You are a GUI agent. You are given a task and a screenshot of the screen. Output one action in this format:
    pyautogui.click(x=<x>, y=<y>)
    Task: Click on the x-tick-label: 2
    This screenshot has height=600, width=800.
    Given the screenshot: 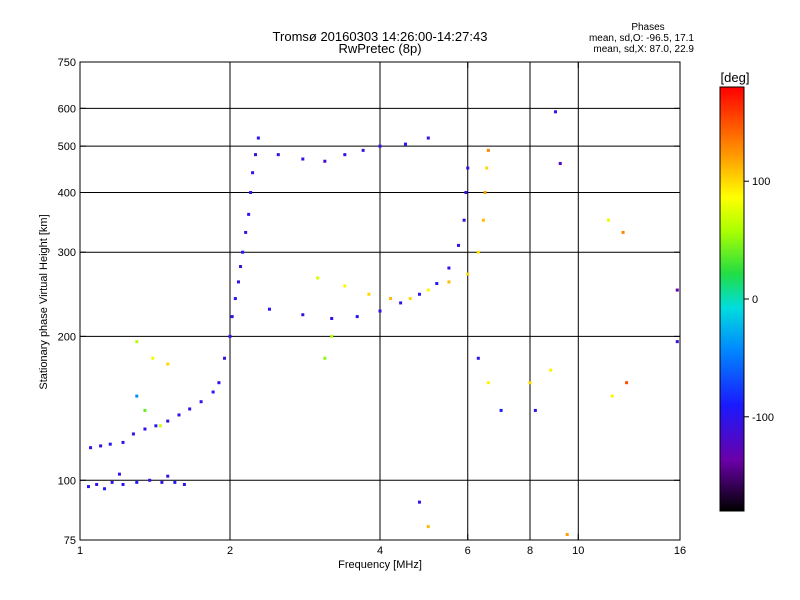 What is the action you would take?
    pyautogui.click(x=230, y=551)
    